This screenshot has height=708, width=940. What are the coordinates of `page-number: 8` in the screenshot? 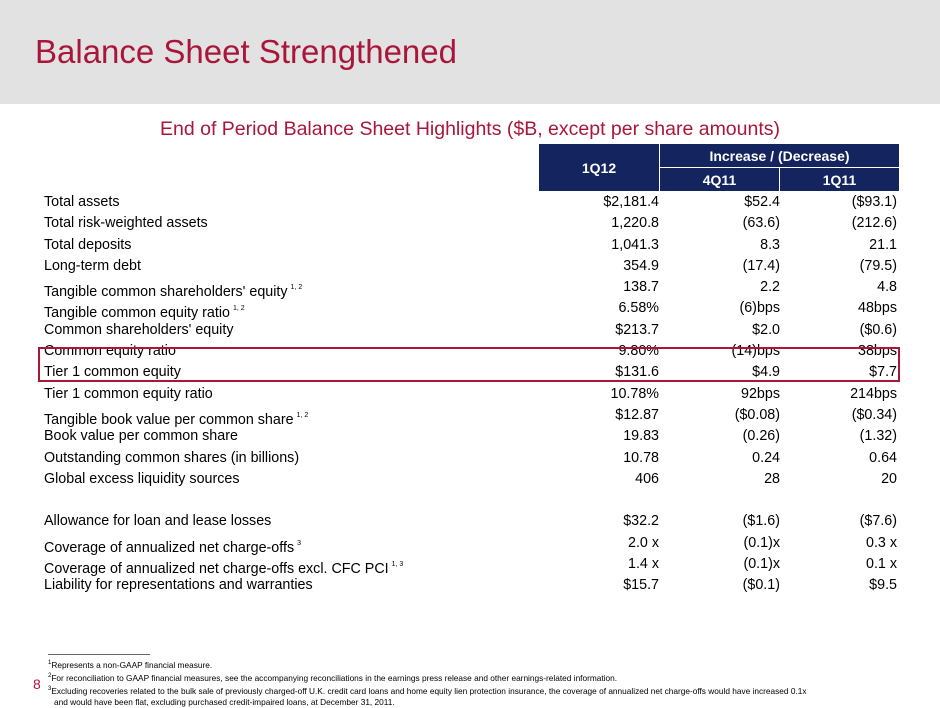 It's located at (37, 684).